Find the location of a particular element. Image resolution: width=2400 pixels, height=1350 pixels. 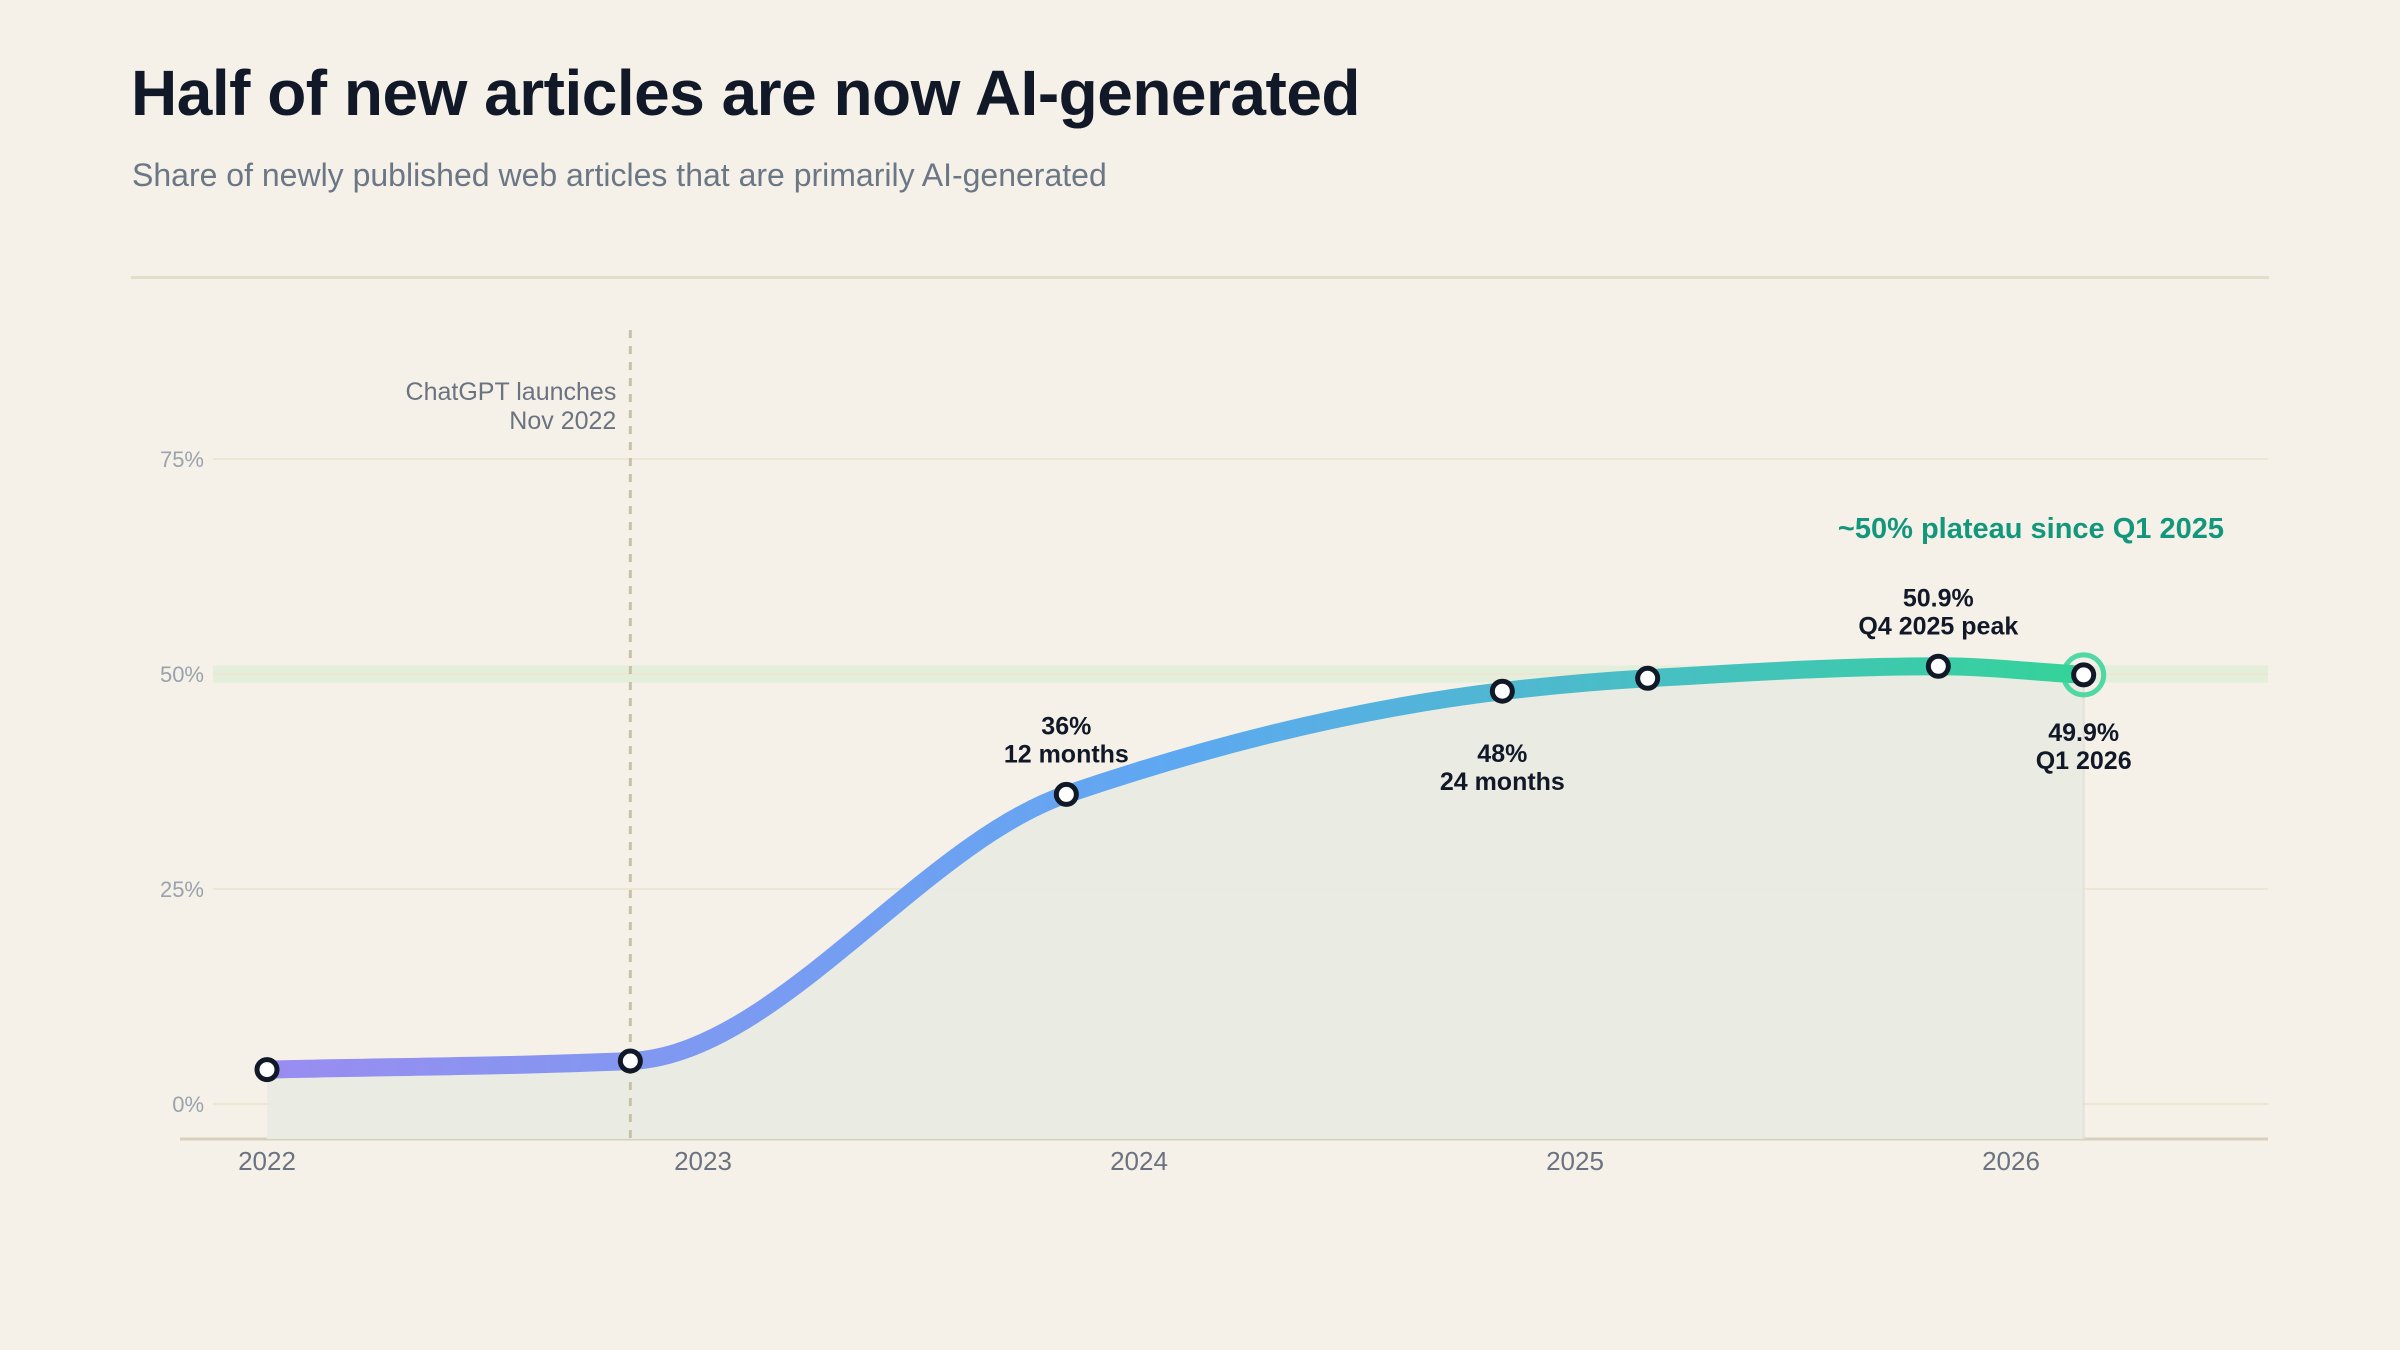

y-tick-label: 0% is located at coordinates (188, 1104).